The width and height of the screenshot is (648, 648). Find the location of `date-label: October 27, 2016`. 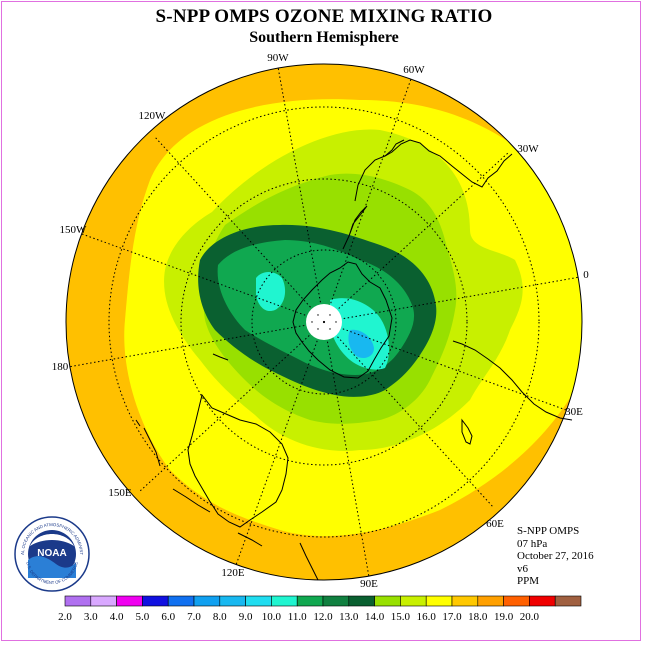

date-label: October 27, 2016 is located at coordinates (555, 556).